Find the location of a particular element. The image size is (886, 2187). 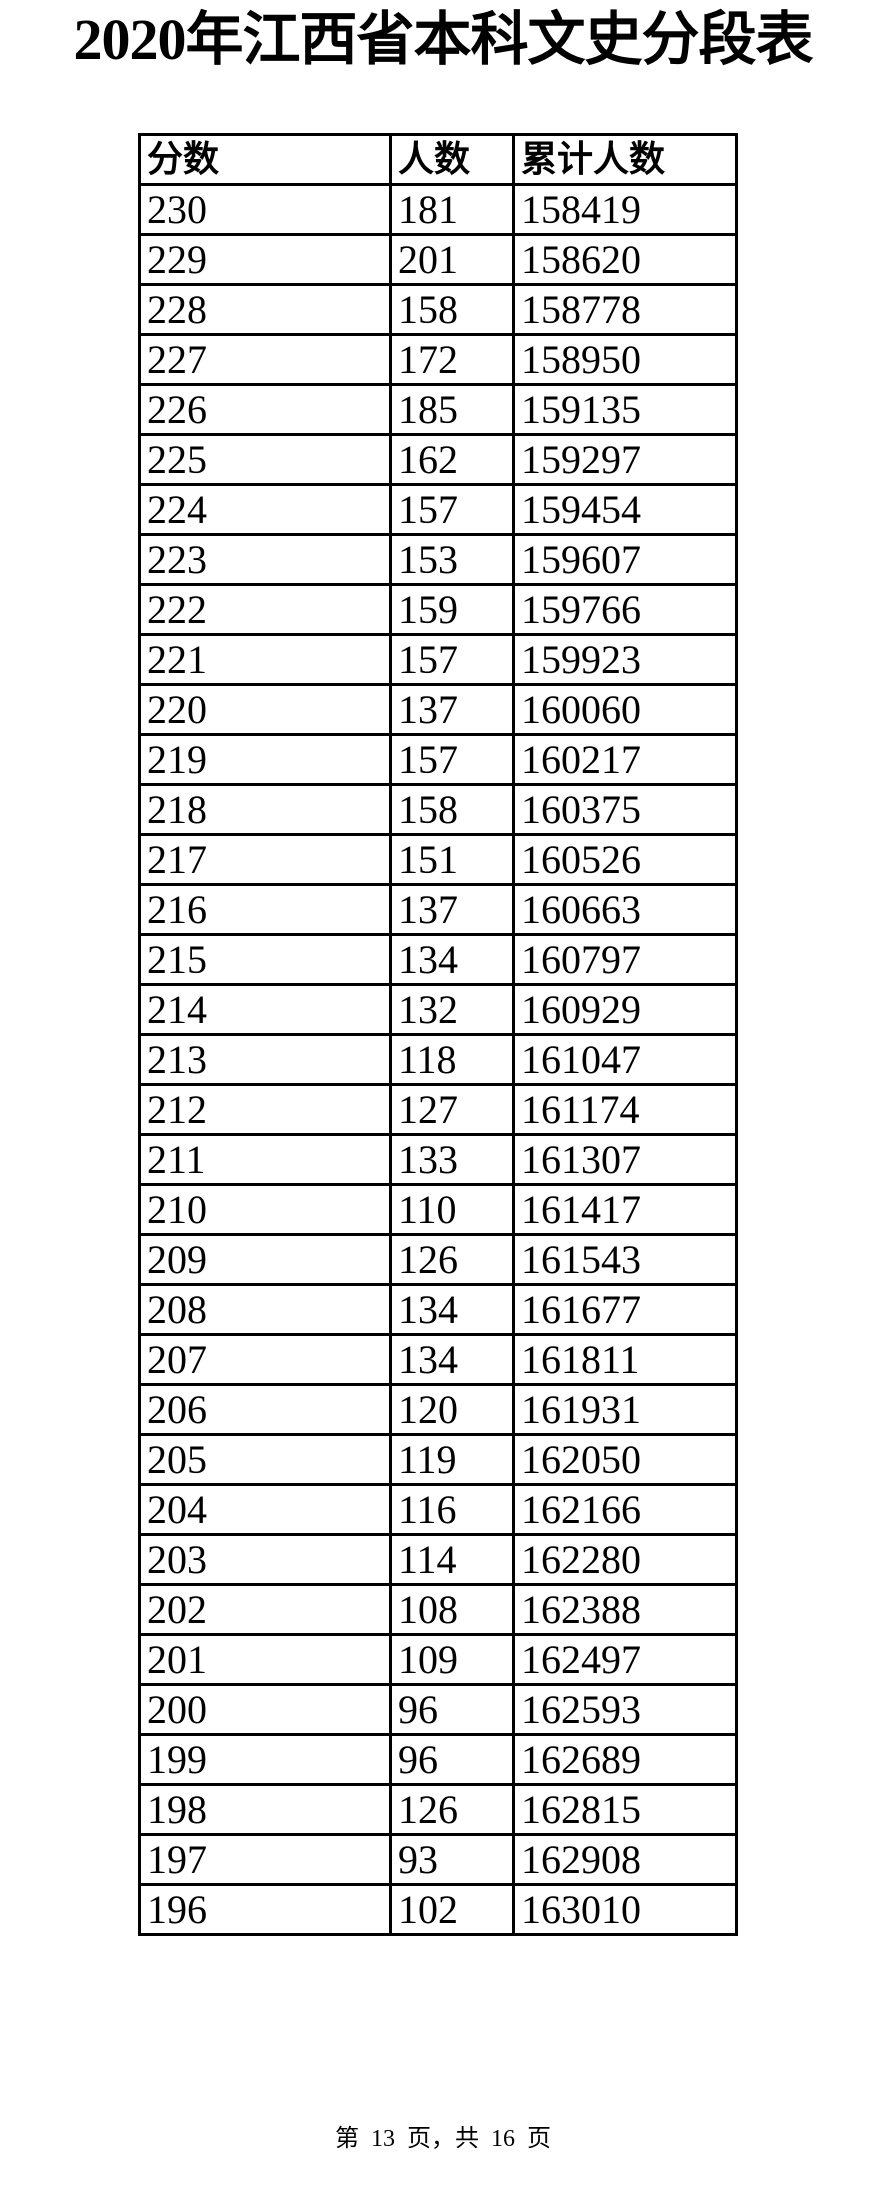

table-row: 205 119 162050 is located at coordinates (438, 1459).